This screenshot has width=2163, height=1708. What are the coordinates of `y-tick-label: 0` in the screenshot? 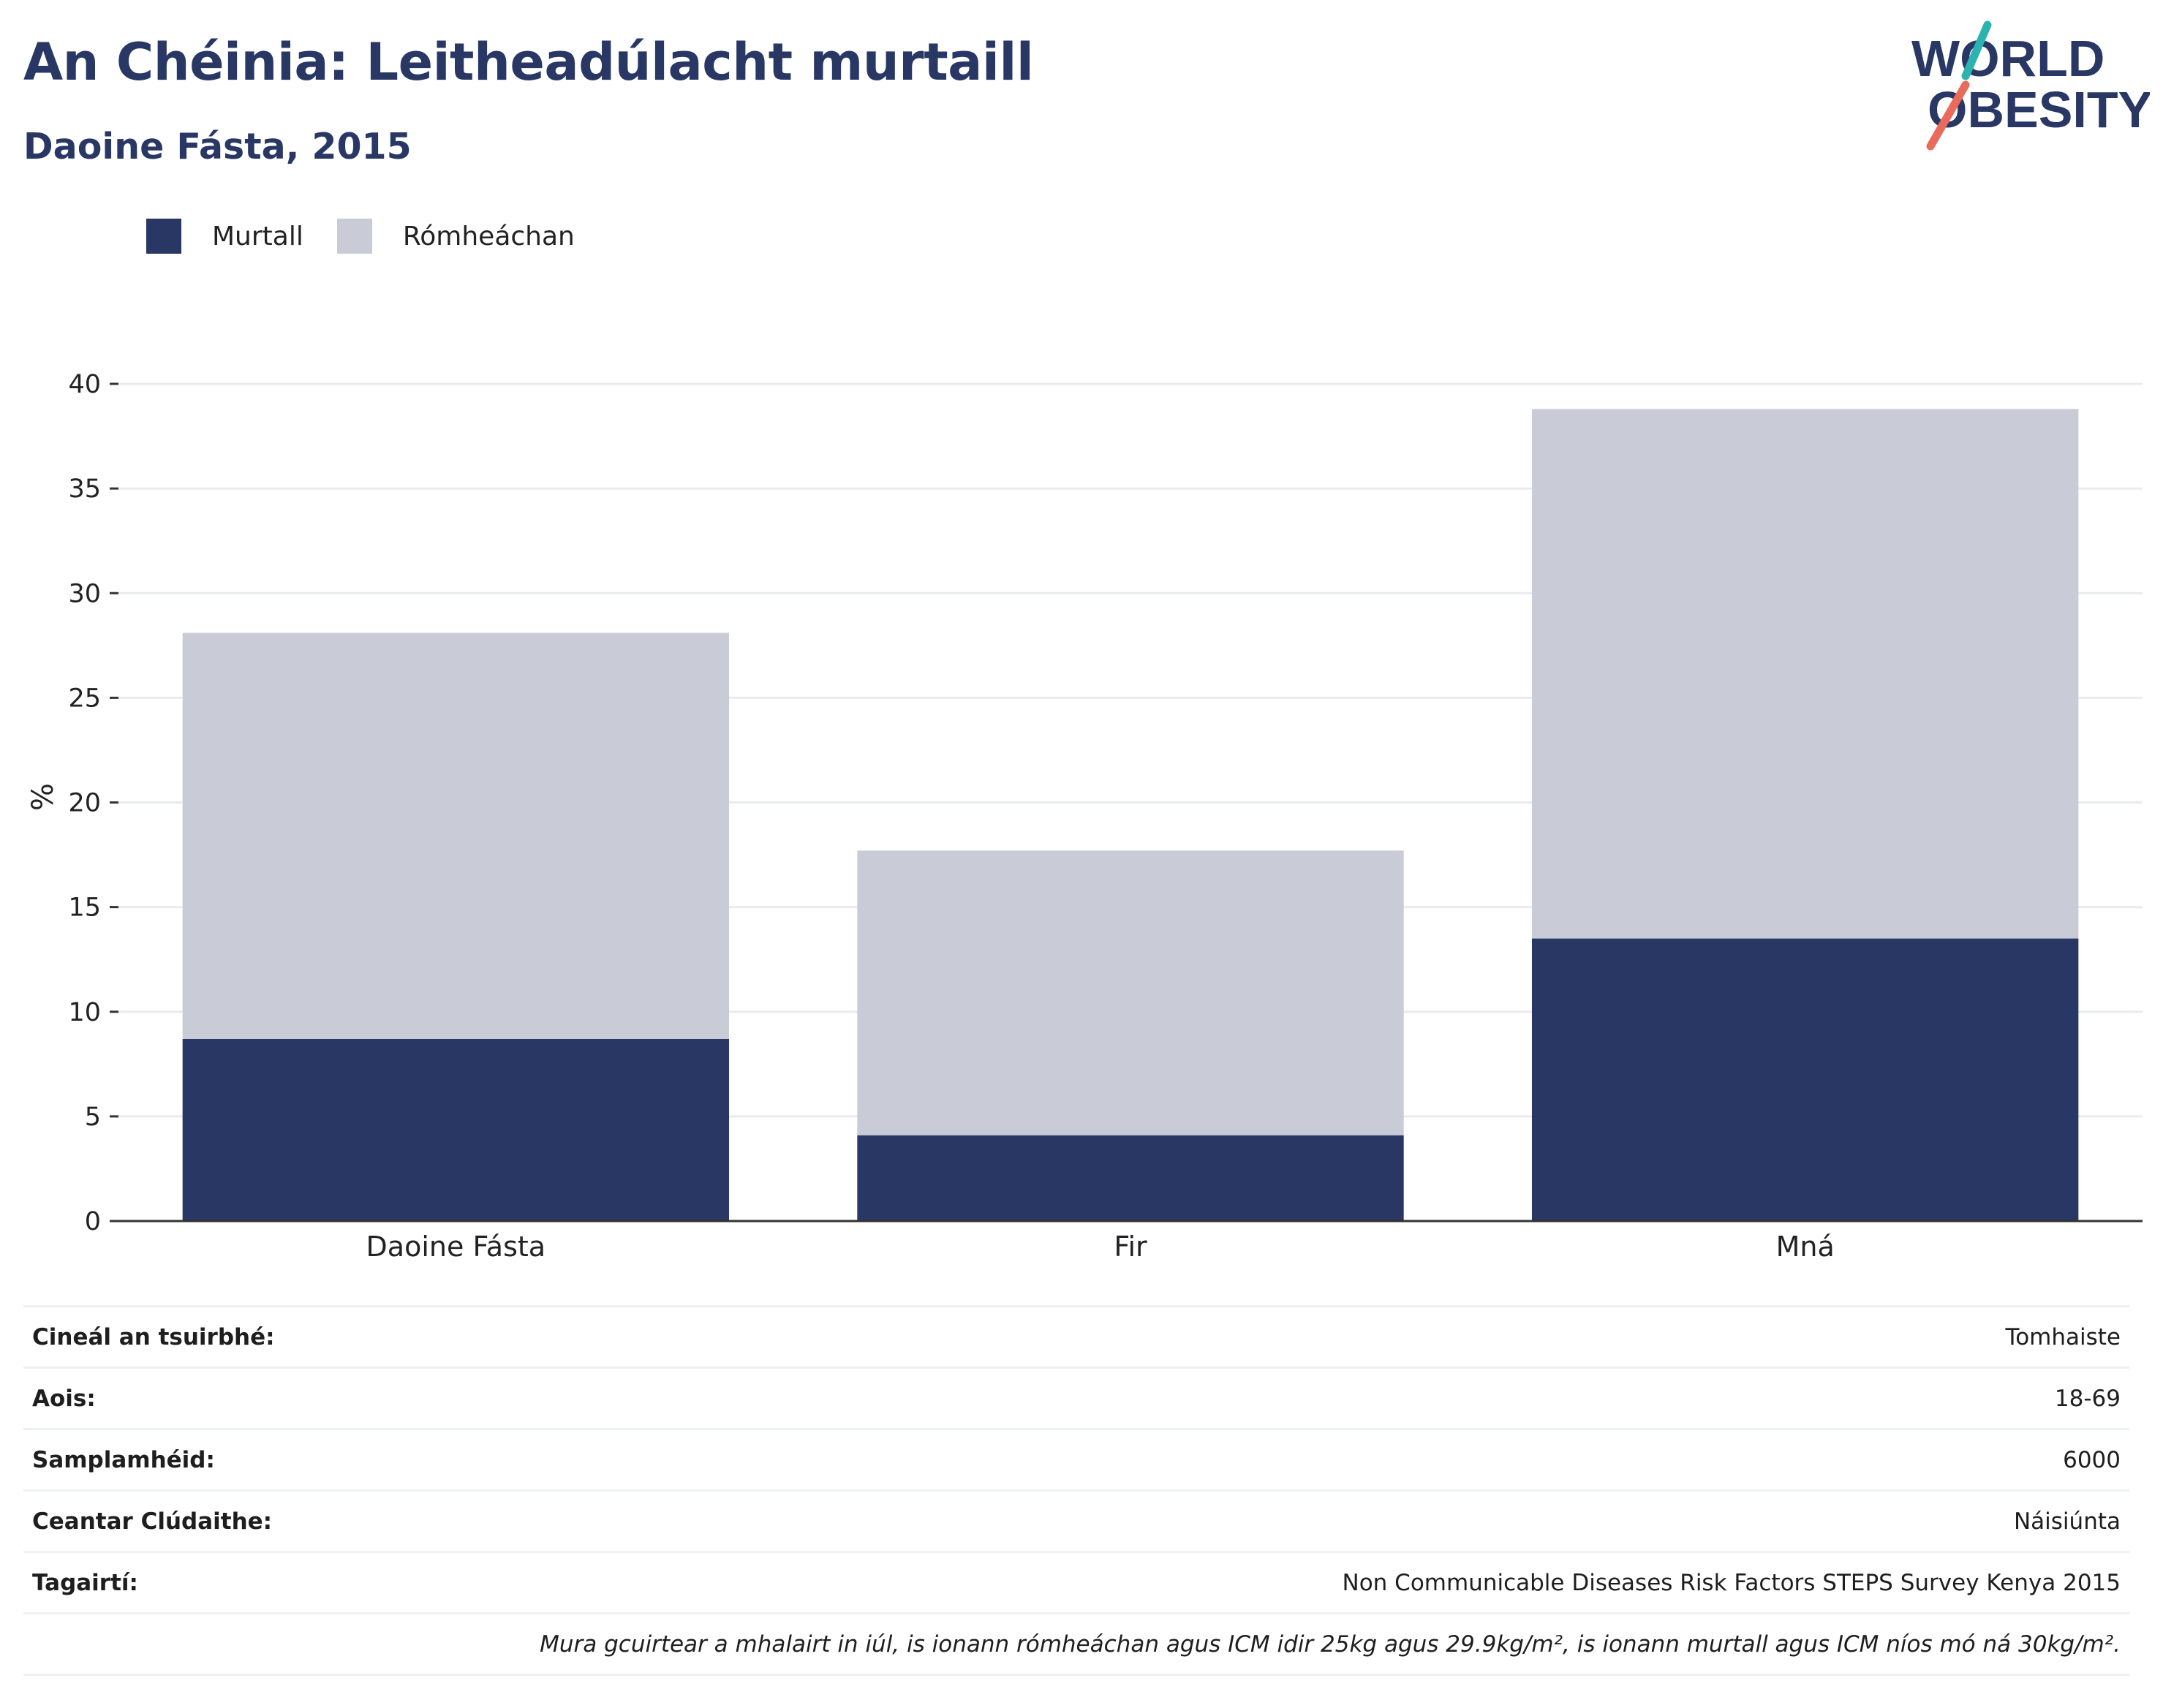 It's located at (93, 1221).